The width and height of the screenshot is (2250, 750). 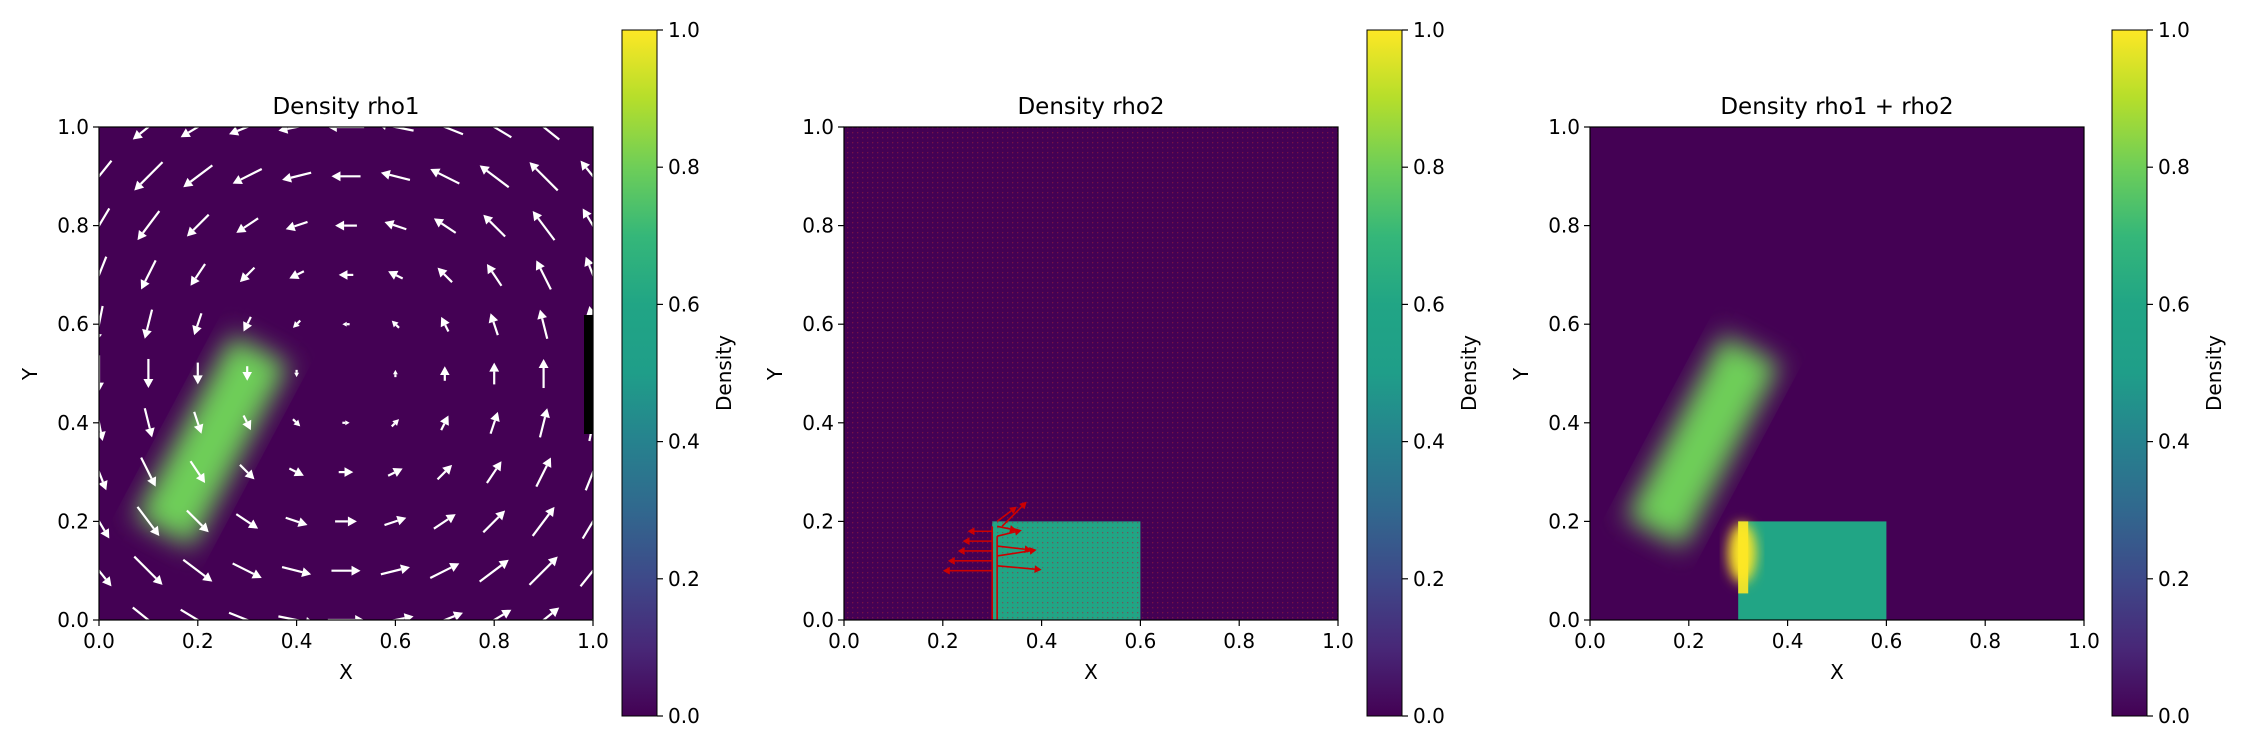 I want to click on x-tick-label: 0.4, so click(x=297, y=641).